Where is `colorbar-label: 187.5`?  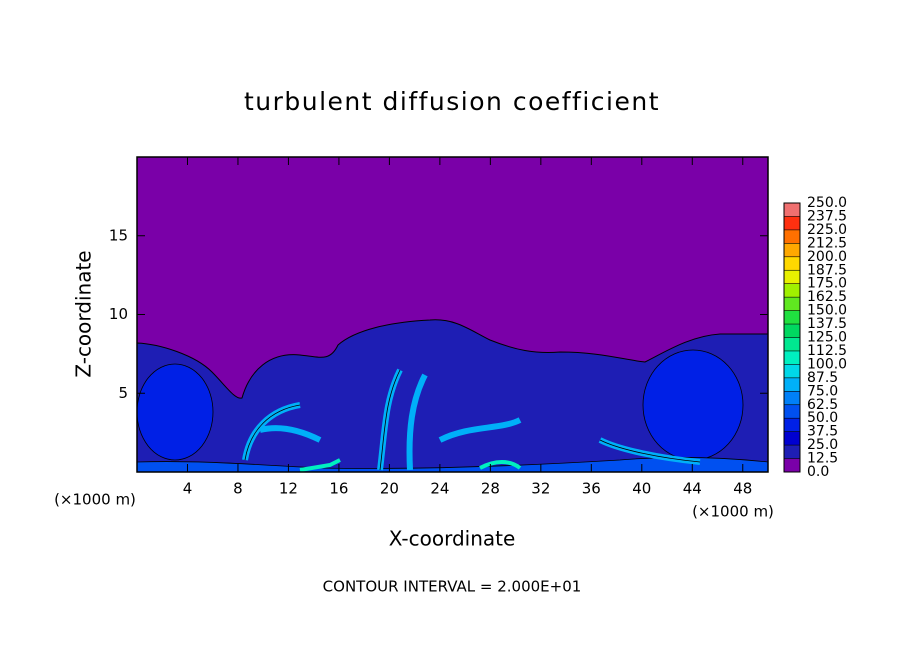 colorbar-label: 187.5 is located at coordinates (827, 270).